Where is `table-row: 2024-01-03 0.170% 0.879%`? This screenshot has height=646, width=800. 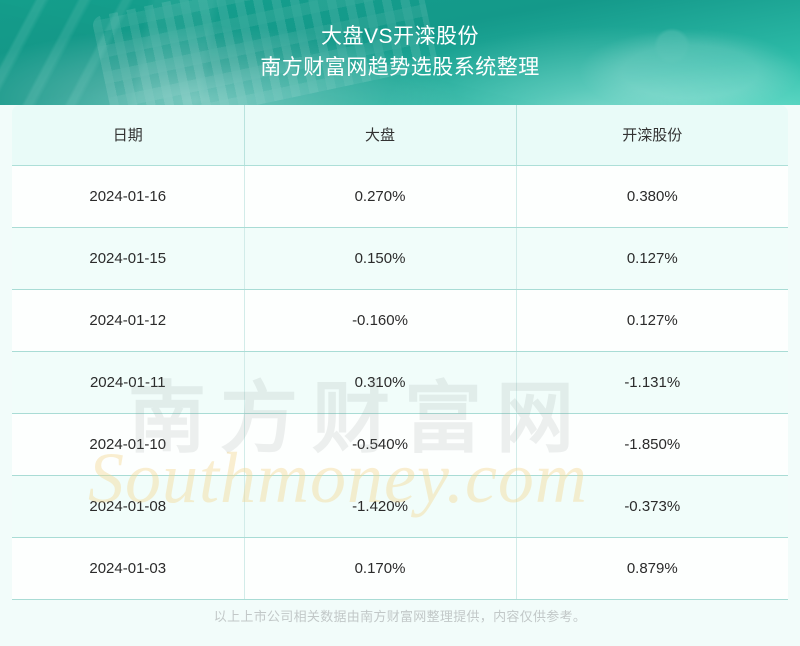 table-row: 2024-01-03 0.170% 0.879% is located at coordinates (400, 568).